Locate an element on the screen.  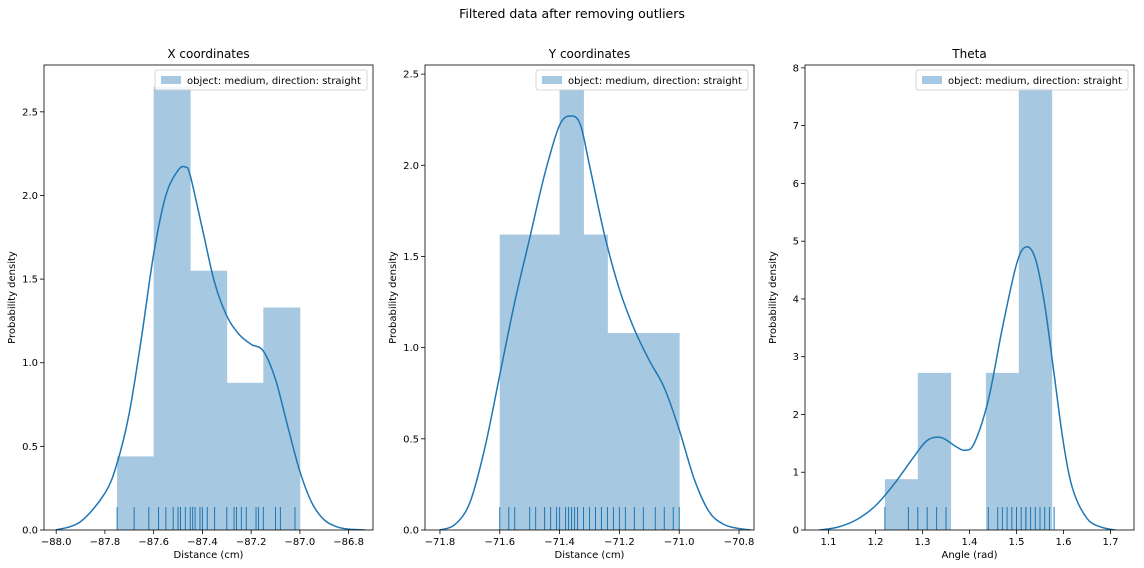
x-tick-label: 1.6 is located at coordinates (1064, 542).